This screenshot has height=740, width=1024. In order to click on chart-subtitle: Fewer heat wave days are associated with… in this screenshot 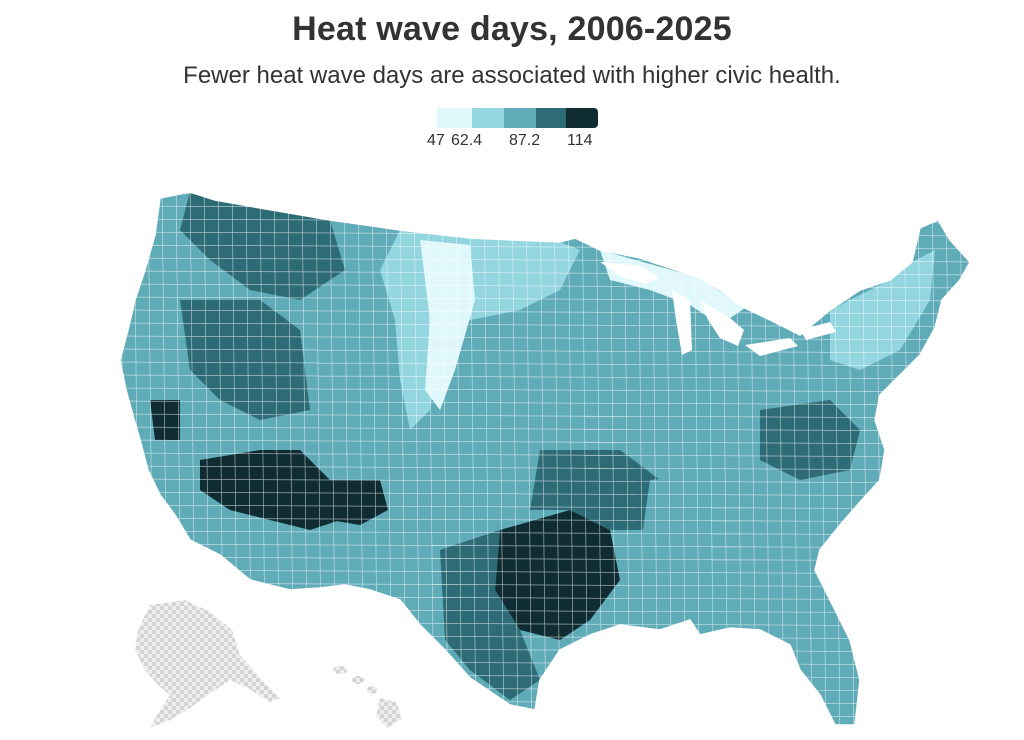, I will do `click(512, 75)`.